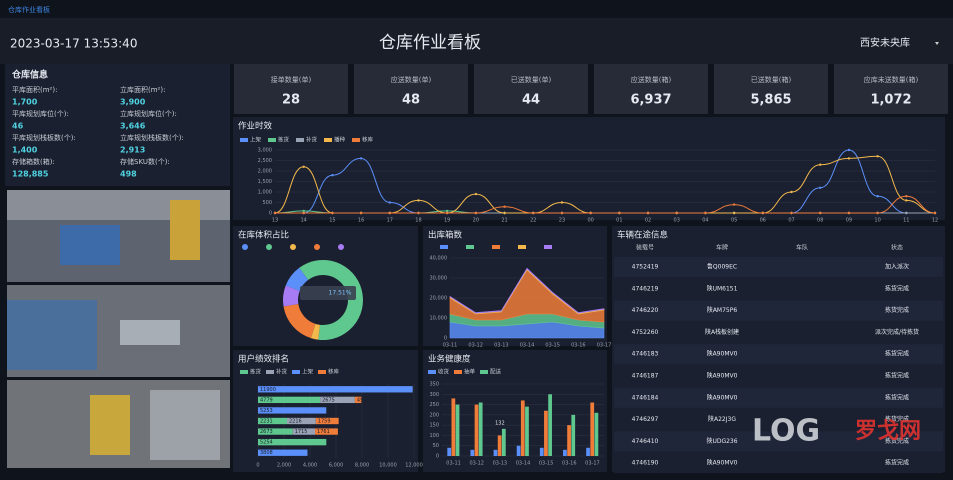 The width and height of the screenshot is (953, 480). Describe the element at coordinates (266, 422) in the screenshot. I see `bar-label: 2231` at that location.